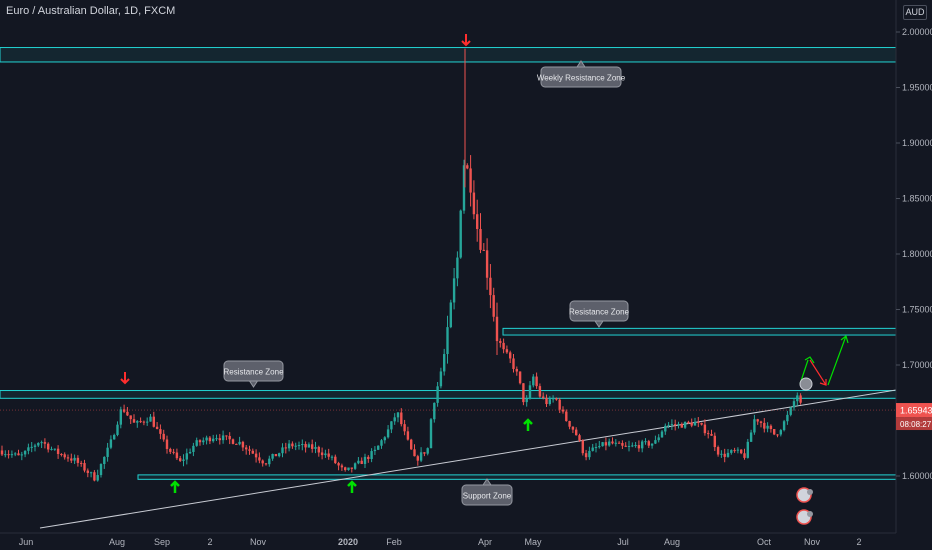  What do you see at coordinates (917, 310) in the screenshot?
I see `y-tick-label: 1.75000` at bounding box center [917, 310].